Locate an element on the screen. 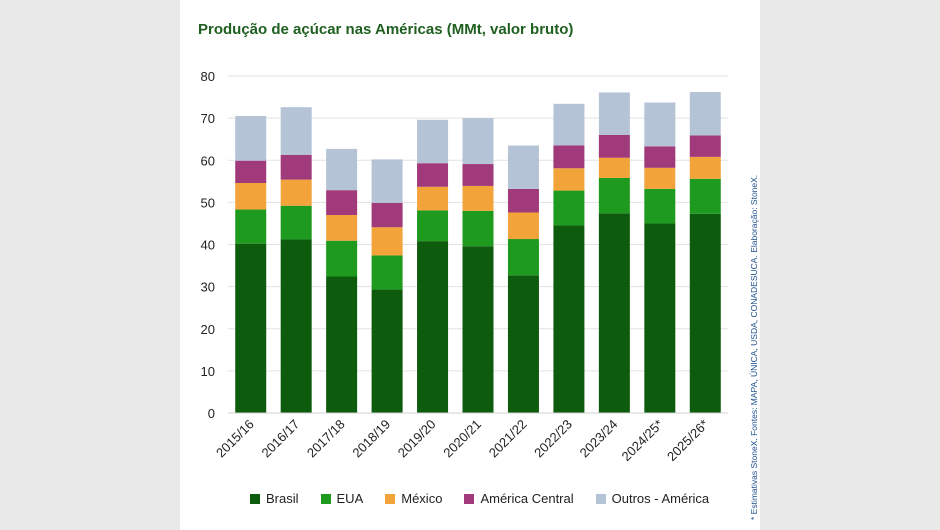 The image size is (940, 530). x-tick-label: 2015/16 is located at coordinates (235, 439).